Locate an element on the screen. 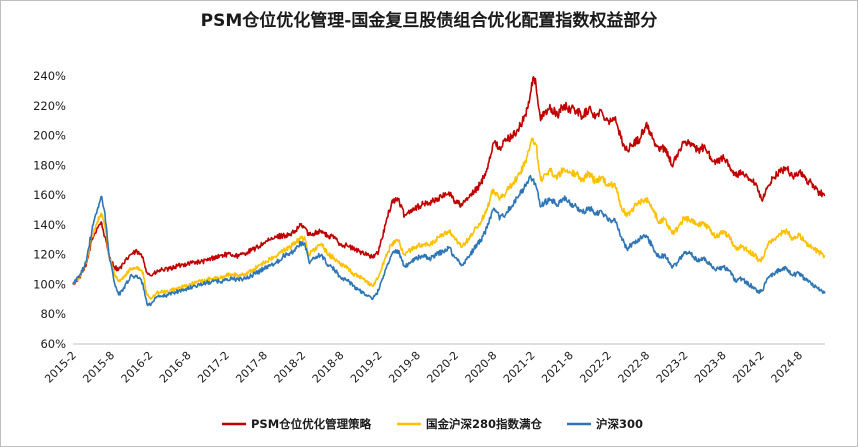 This screenshot has height=447, width=858. legend-label-0: PSM仓位优化管理策略 is located at coordinates (311, 424).